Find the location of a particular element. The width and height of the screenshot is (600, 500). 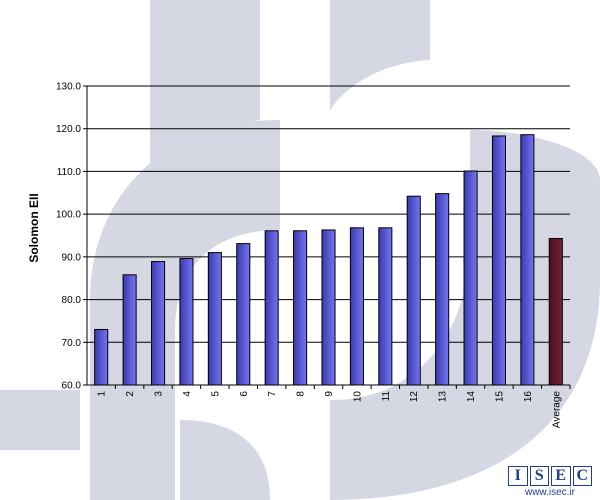

bar-average is located at coordinates (555, 311).